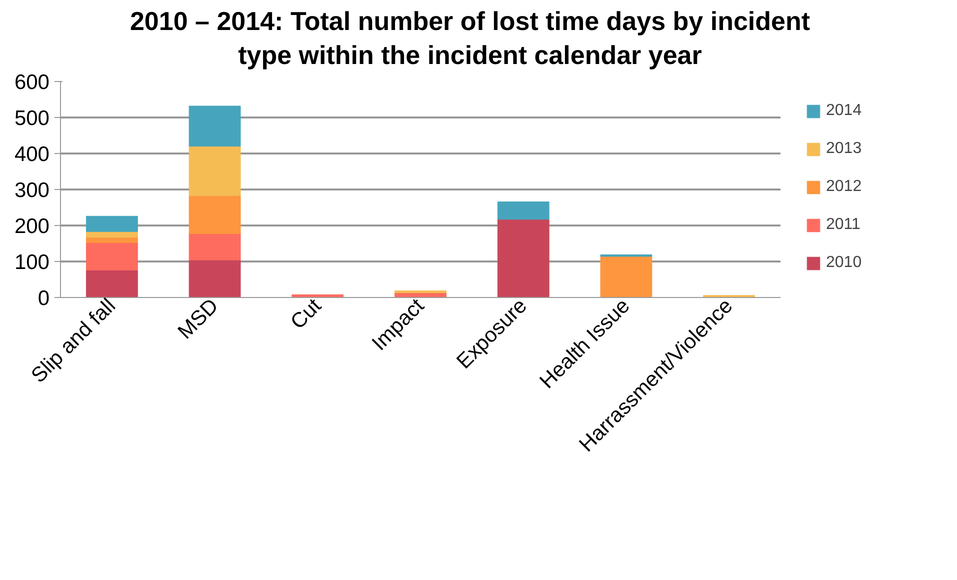 The width and height of the screenshot is (957, 580). Describe the element at coordinates (306, 314) in the screenshot. I see `x-tick-label: Cut` at that location.